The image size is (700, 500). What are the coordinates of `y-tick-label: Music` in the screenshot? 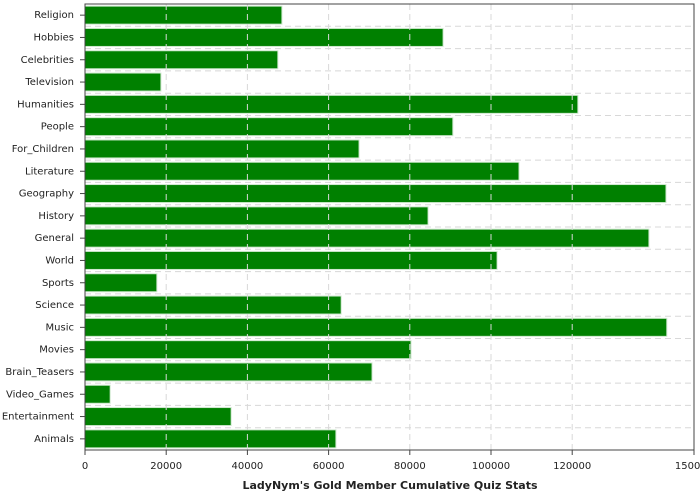 It's located at (60, 327).